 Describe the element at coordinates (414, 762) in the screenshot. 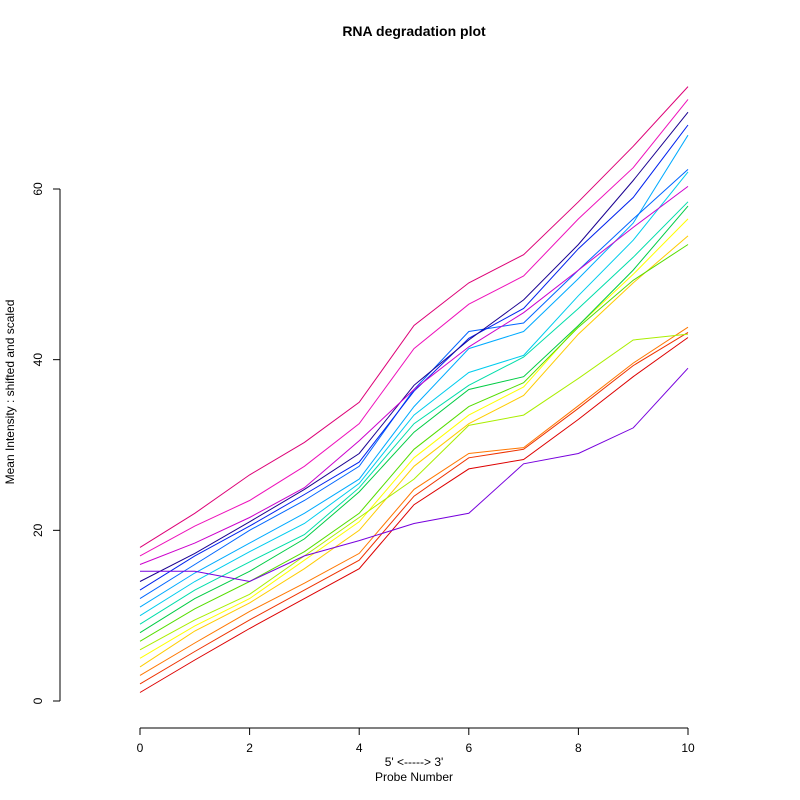

I see `x-axis-label-direction: 5' <-----> 3'` at that location.